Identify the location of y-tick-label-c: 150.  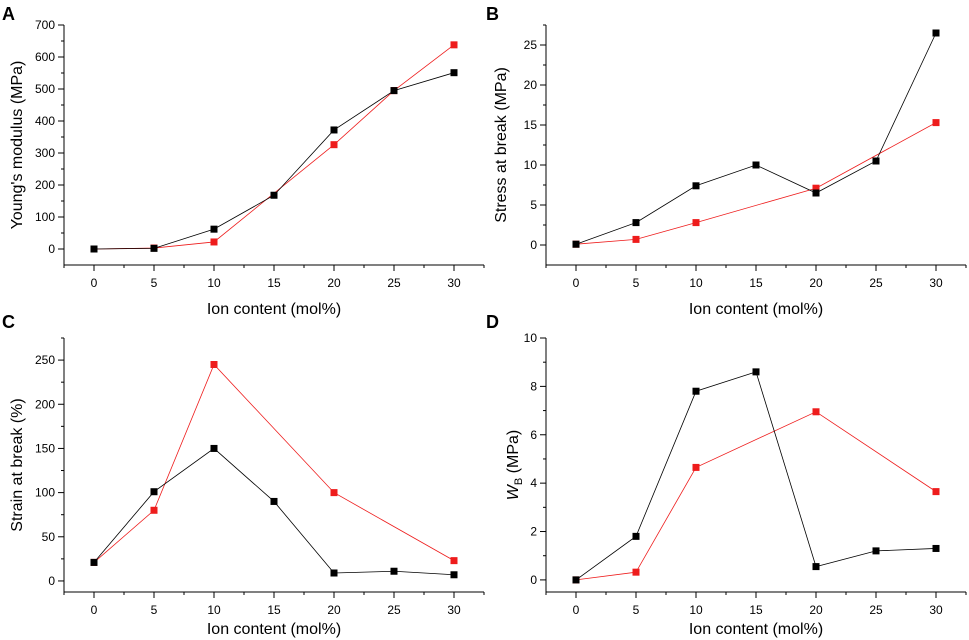
(45, 448).